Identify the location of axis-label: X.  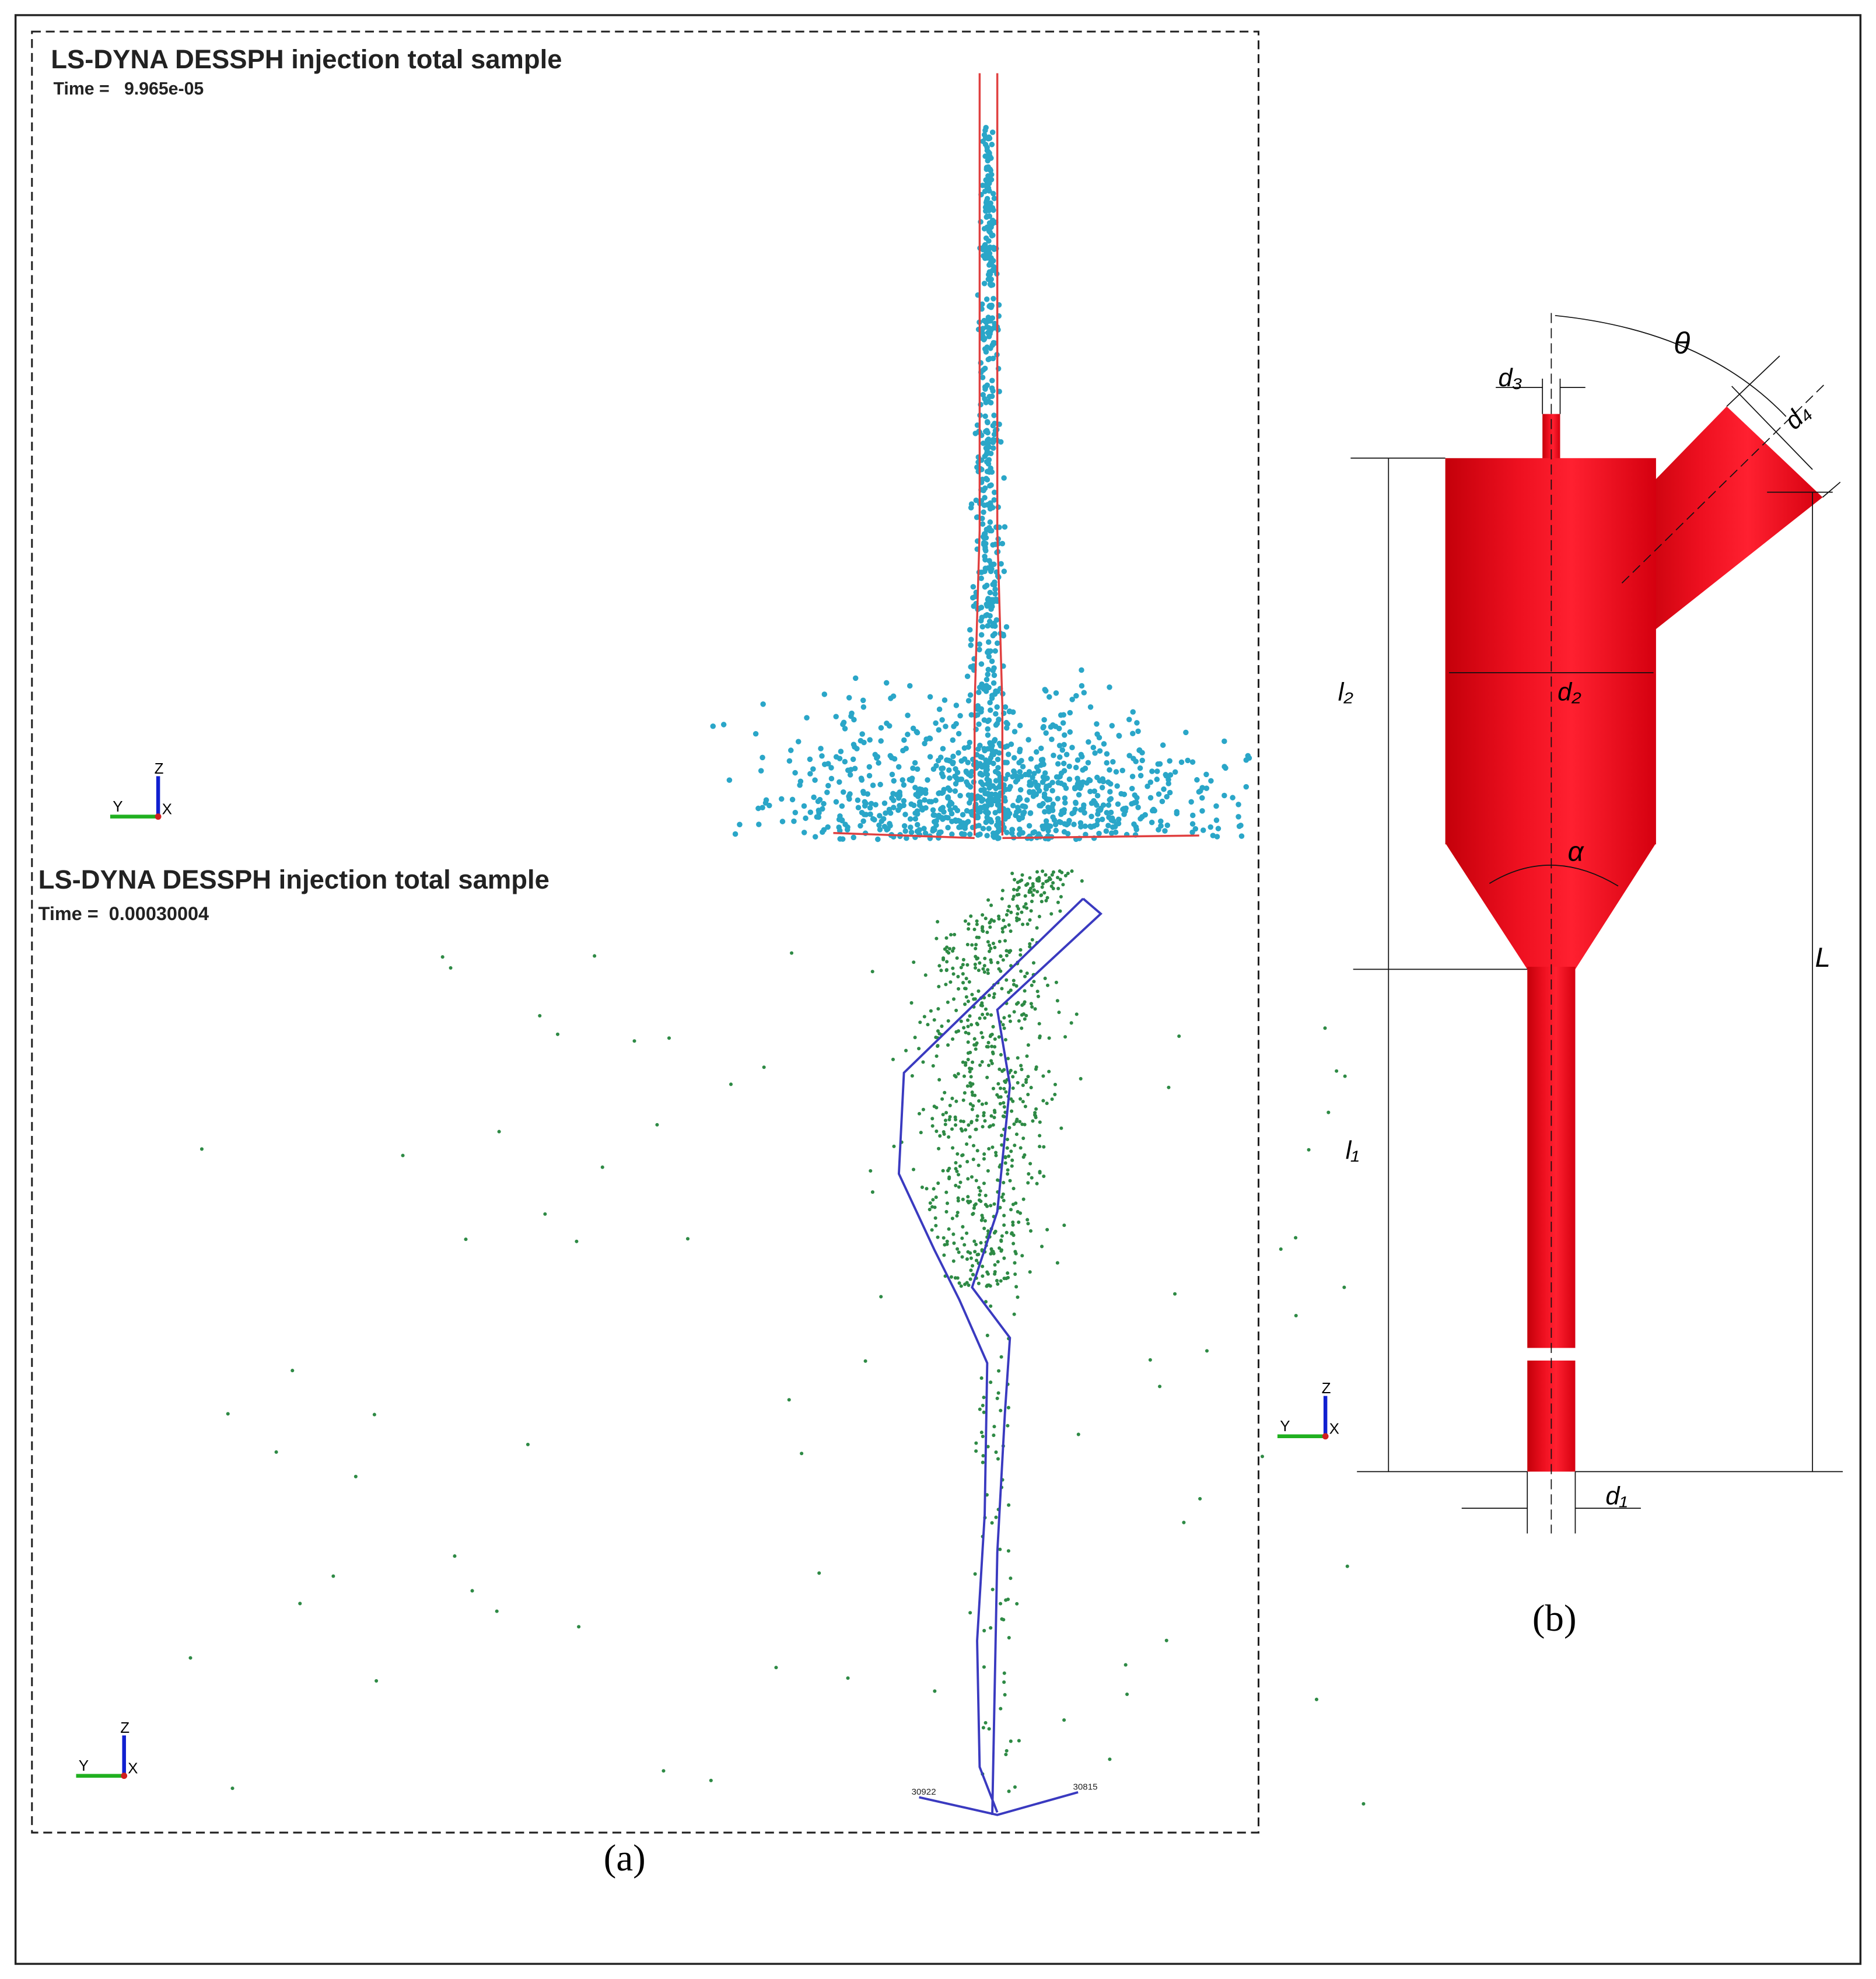
(167, 809).